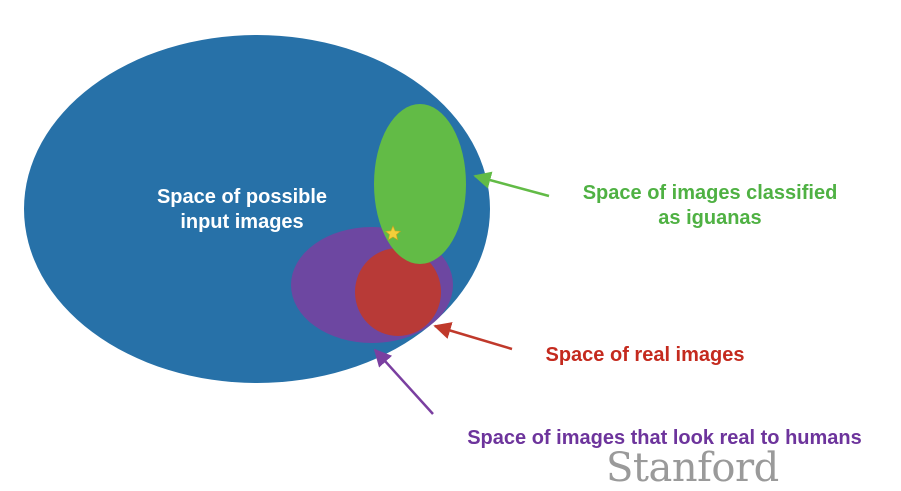 The width and height of the screenshot is (901, 491). Describe the element at coordinates (710, 193) in the screenshot. I see `iguanas-label-line-1: Space of images classified` at that location.